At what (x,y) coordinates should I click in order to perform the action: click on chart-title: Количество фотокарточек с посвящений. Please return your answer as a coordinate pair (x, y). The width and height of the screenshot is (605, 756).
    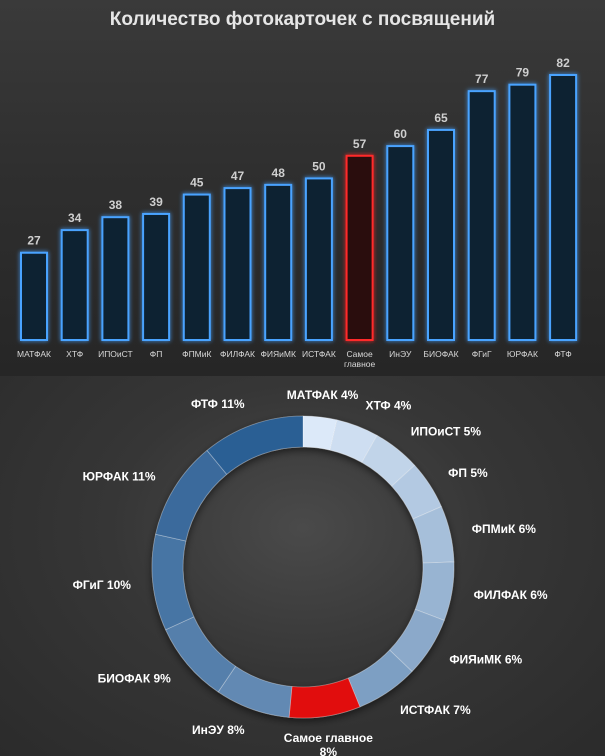
    Looking at the image, I should click on (302, 19).